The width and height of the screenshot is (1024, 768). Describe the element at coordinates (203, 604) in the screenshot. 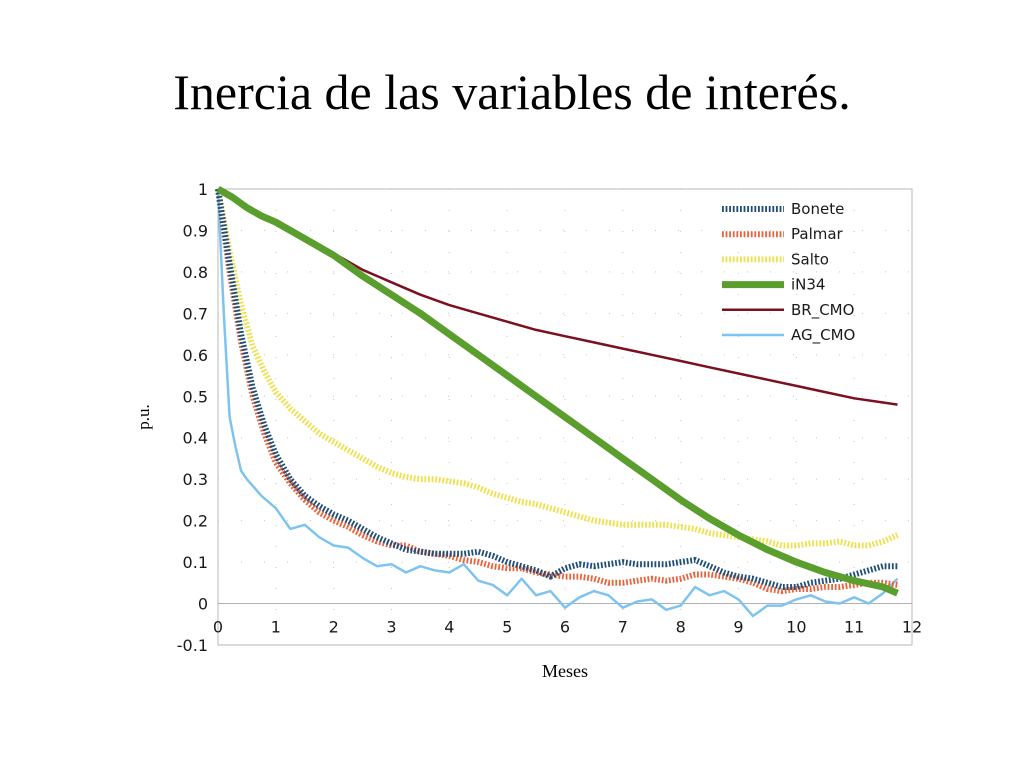

I see `y-tick-label: 0` at that location.